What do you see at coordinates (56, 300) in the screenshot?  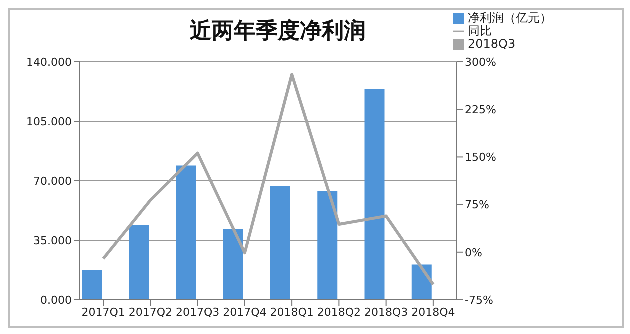 I see `y-tick-label: 0.000` at bounding box center [56, 300].